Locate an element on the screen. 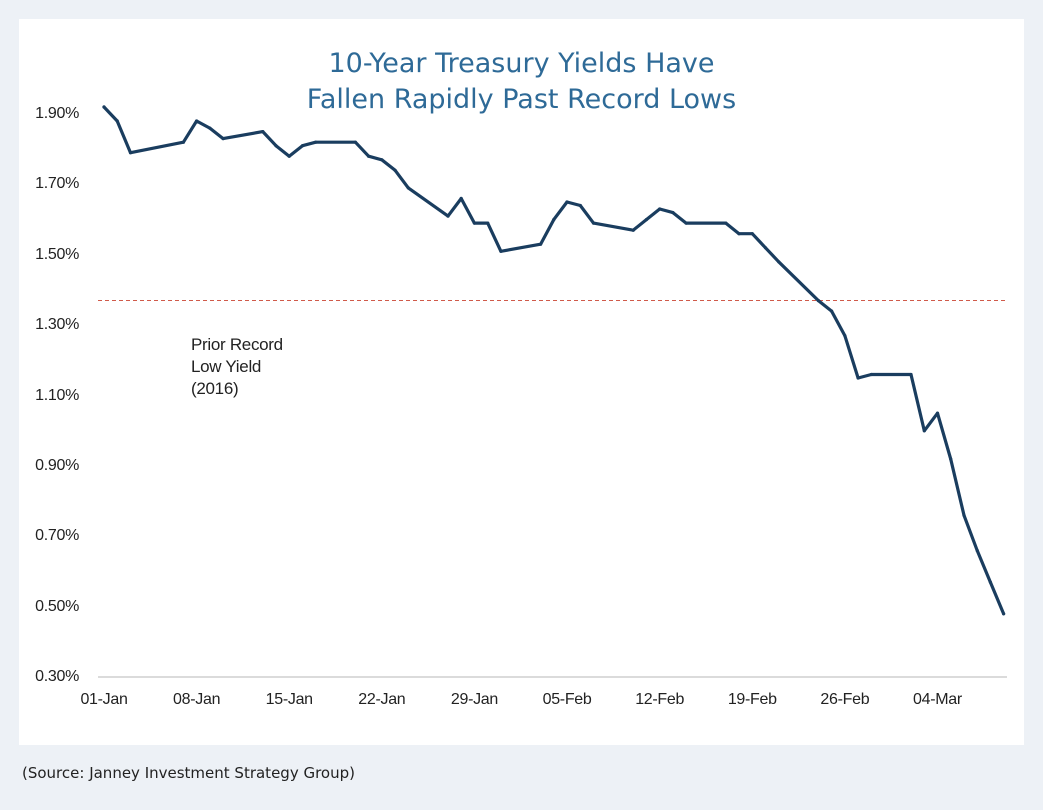 Image resolution: width=1043 pixels, height=810 pixels. y-tick-label: 1.50% is located at coordinates (57, 254).